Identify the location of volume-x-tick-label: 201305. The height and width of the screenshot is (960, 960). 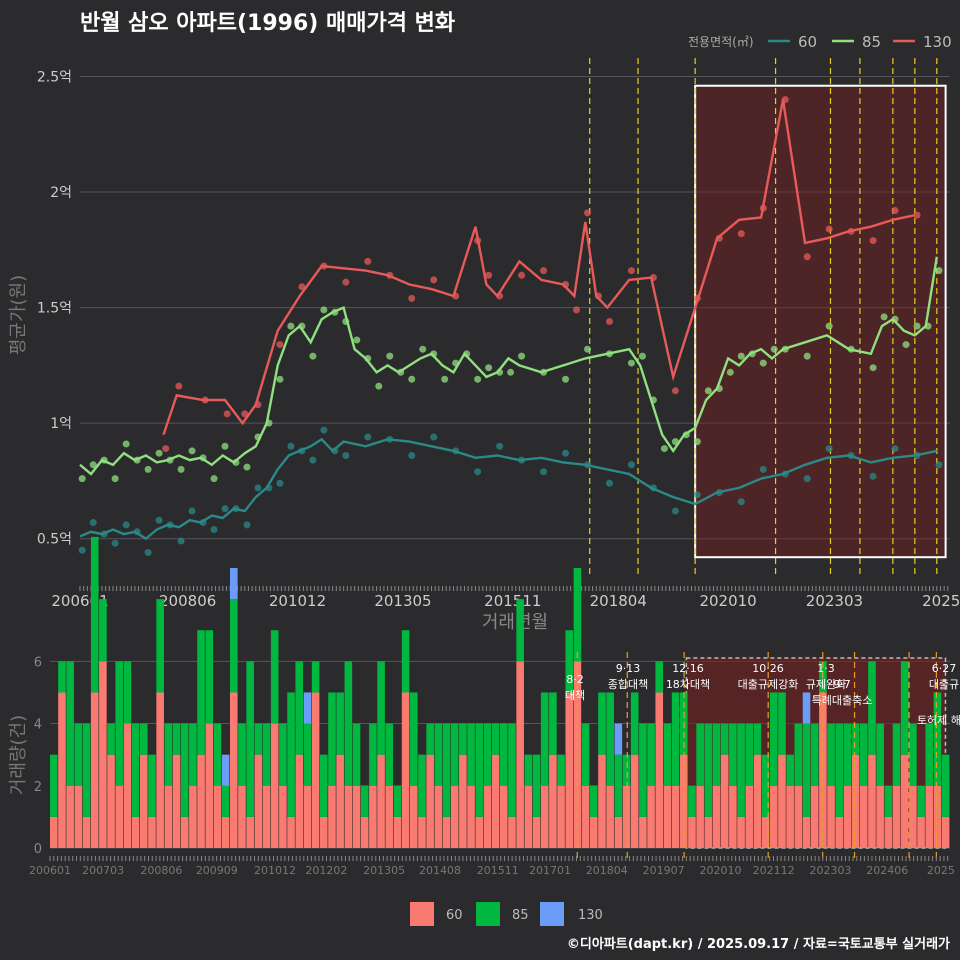
(384, 870).